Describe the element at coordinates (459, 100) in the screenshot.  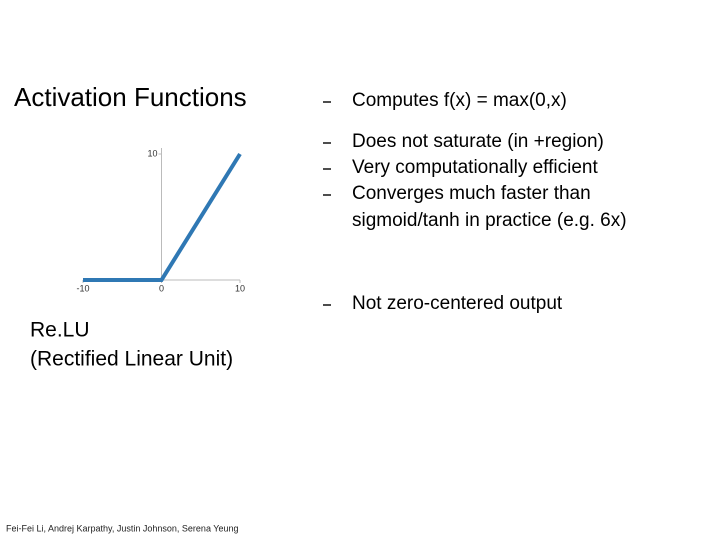
I see `bullet: Computes f(x) = max(0,x)` at that location.